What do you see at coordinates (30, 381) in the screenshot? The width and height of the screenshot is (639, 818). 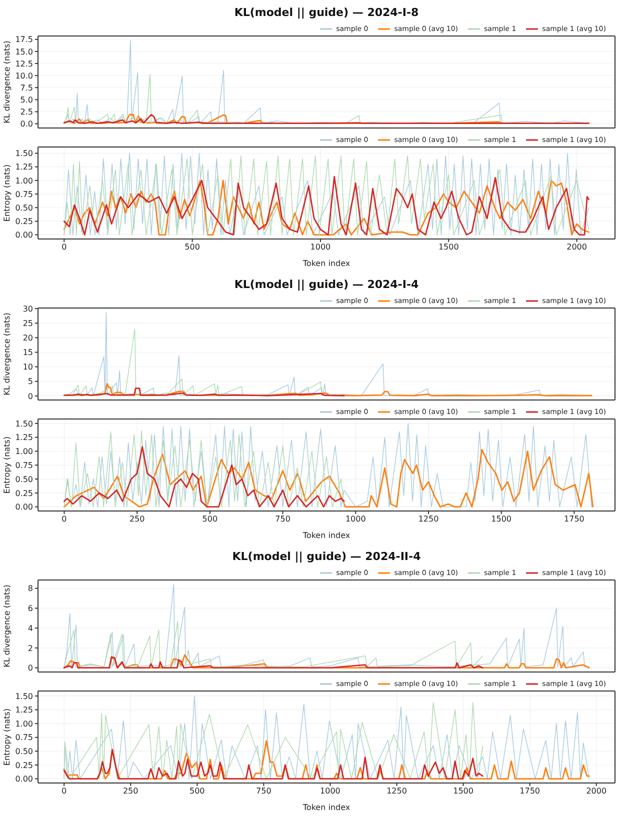 I see `y-tick-label: 5` at bounding box center [30, 381].